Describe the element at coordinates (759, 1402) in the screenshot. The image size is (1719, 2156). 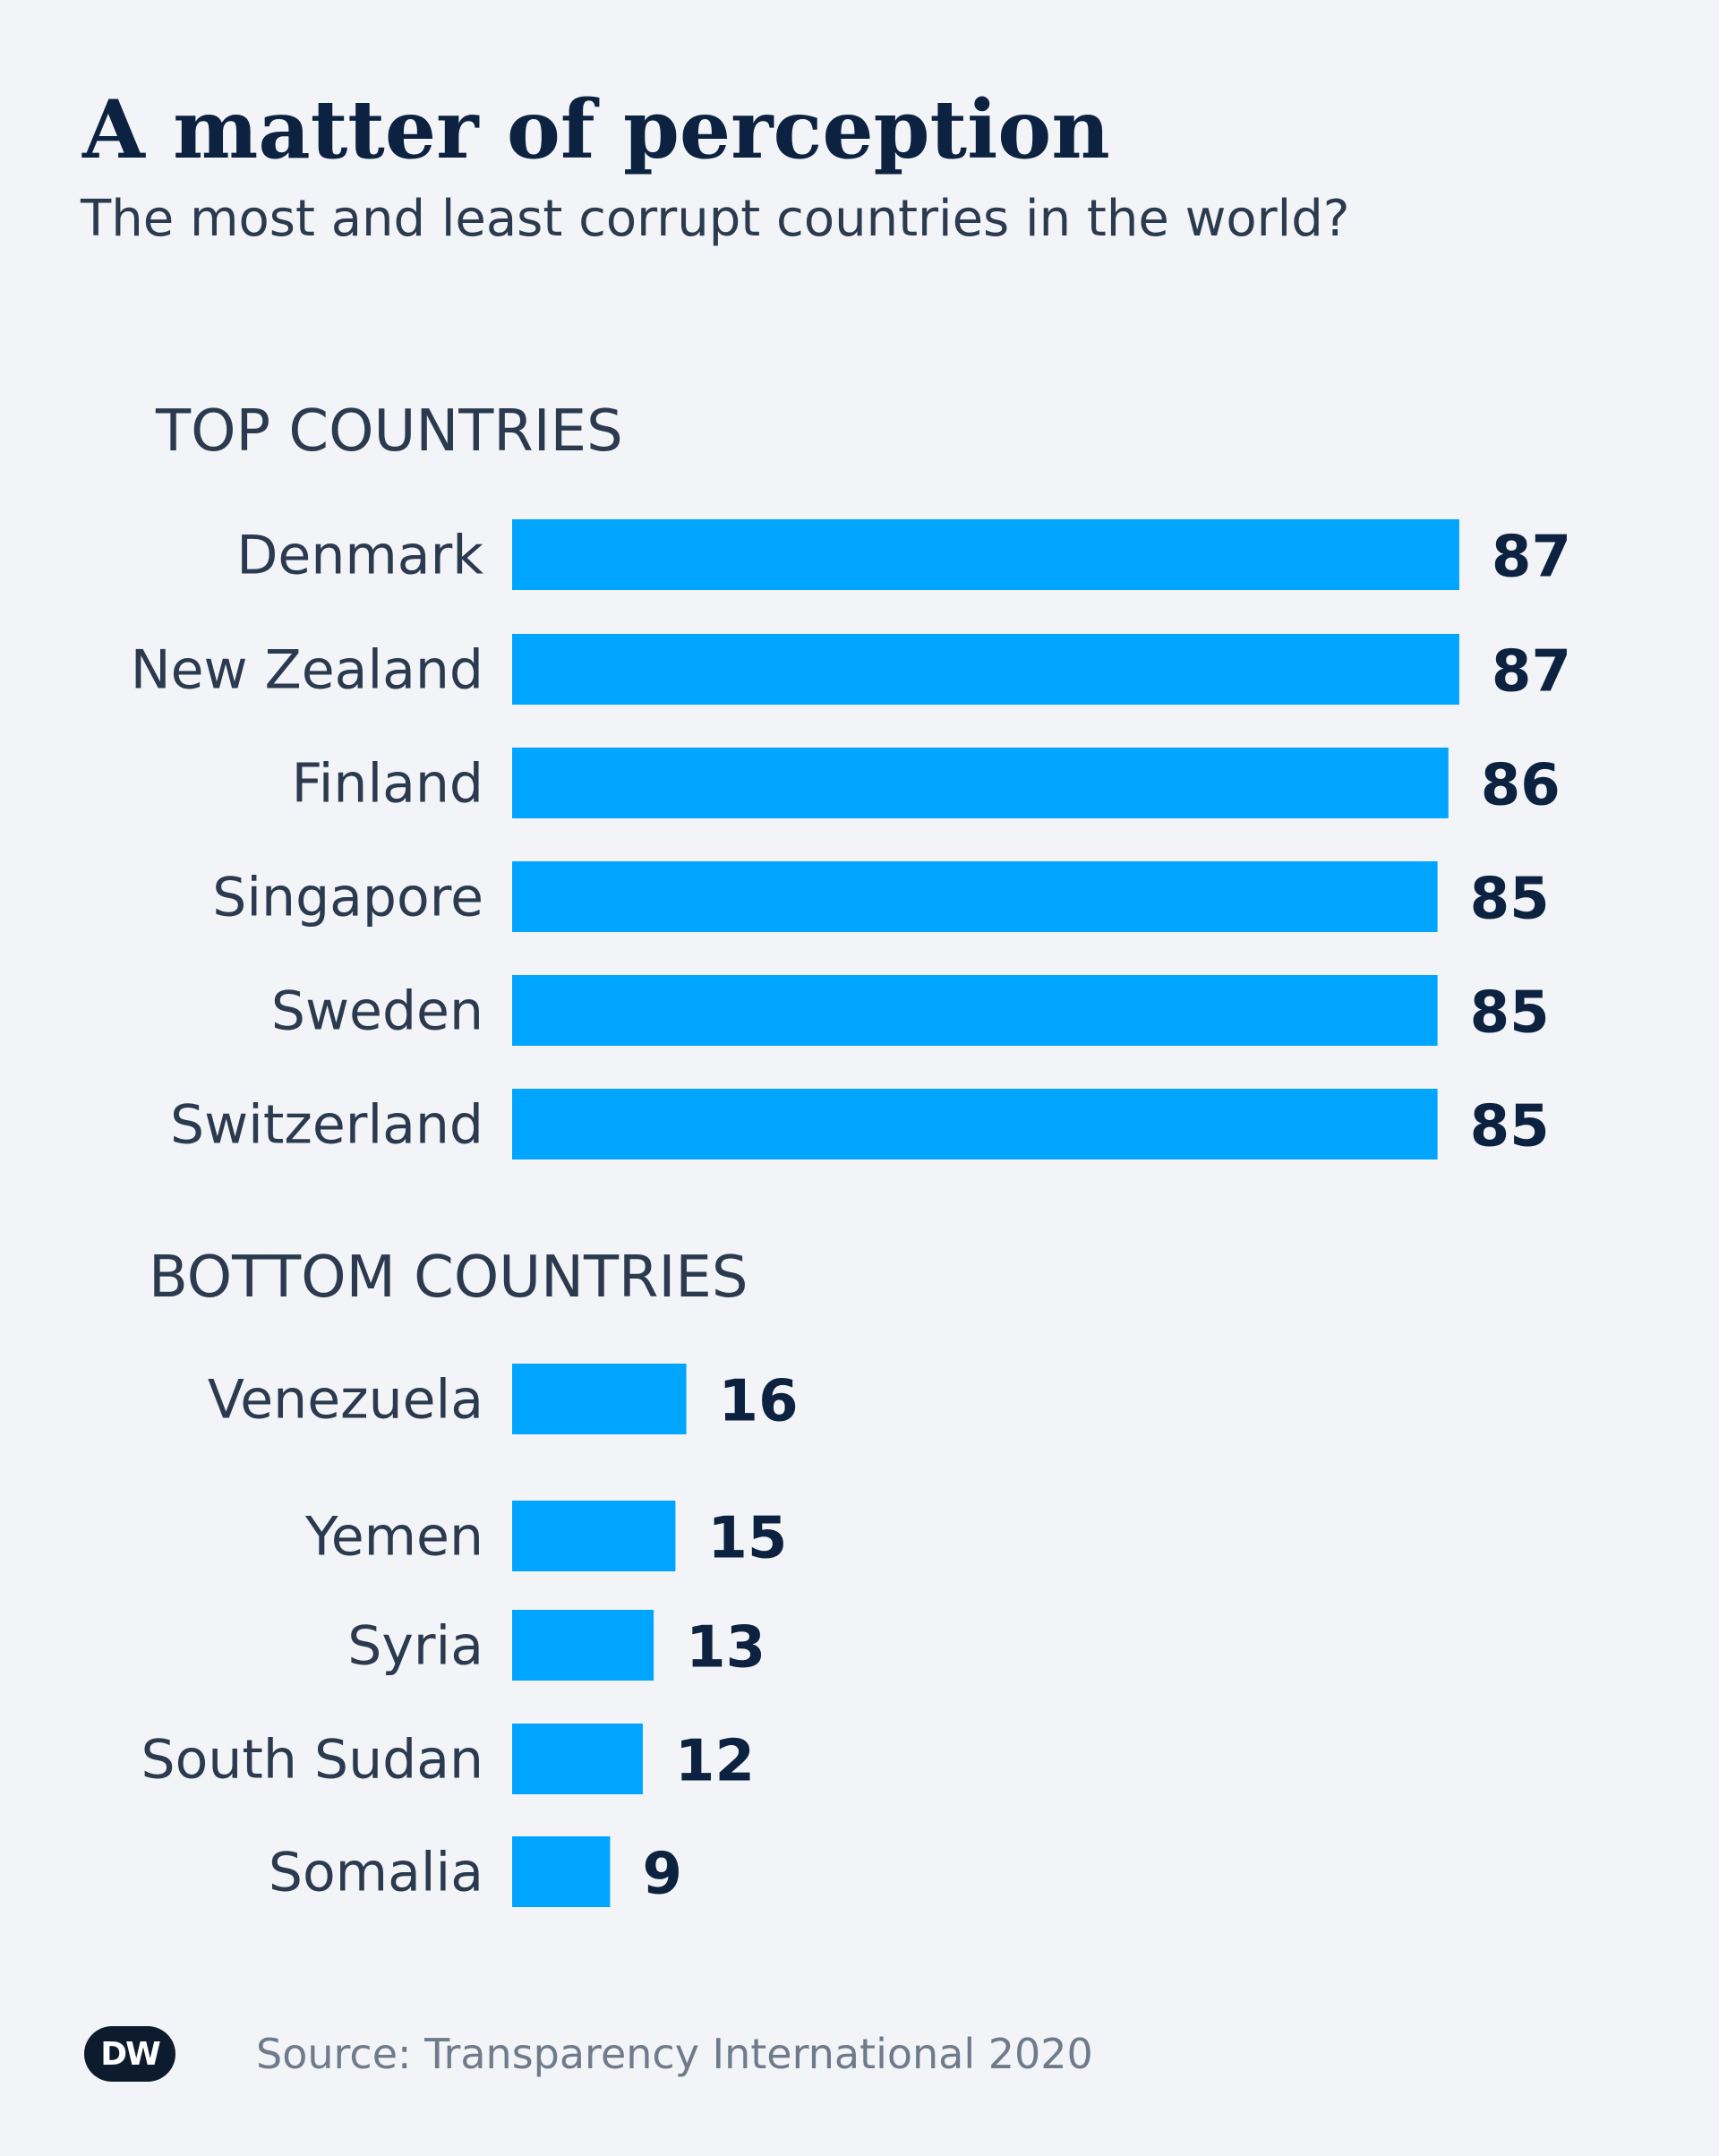
I see `value-label: 16` at that location.